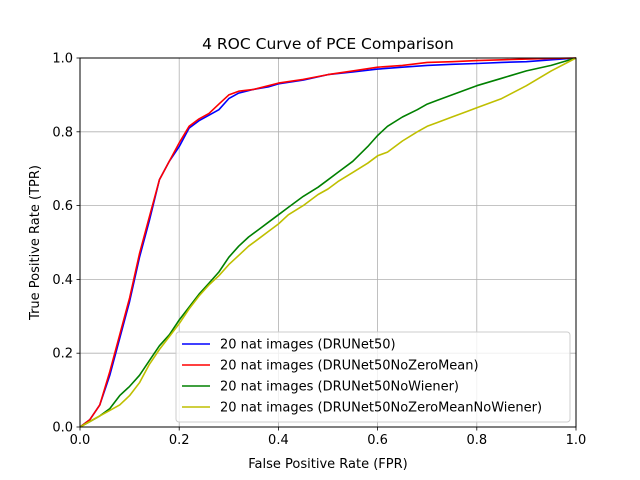 The image size is (640, 480). I want to click on y-axis-label: True Positive Rate (TPR), so click(35, 243).